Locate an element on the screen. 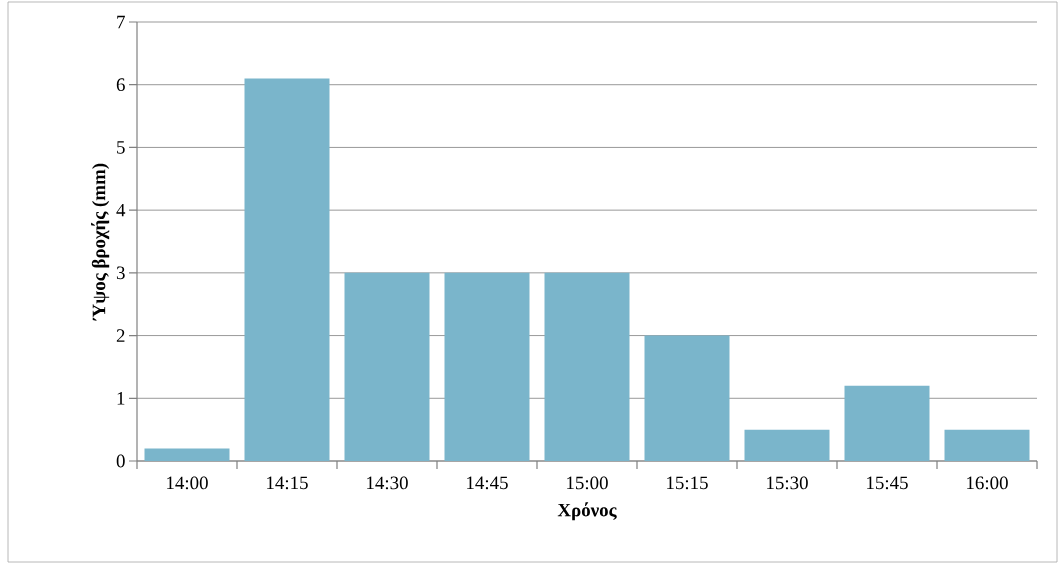 The width and height of the screenshot is (1058, 563). y-axis-title: Ύψος βροχής (mm) is located at coordinates (100, 242).